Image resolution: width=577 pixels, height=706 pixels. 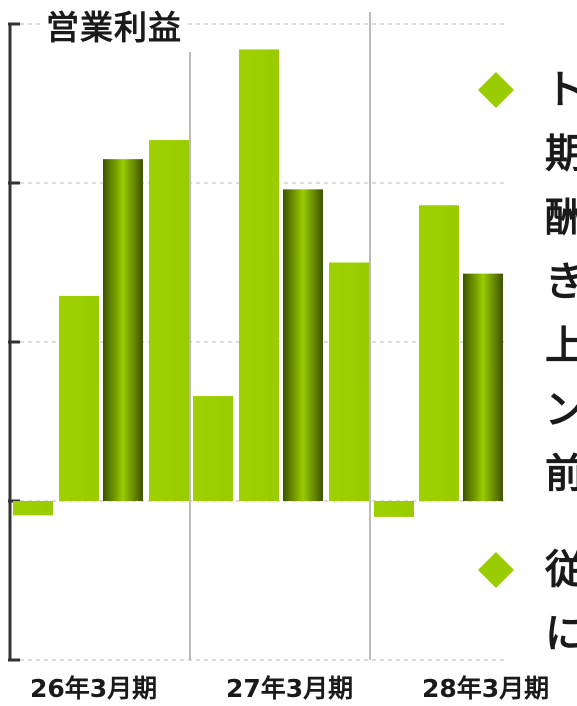 I want to click on bullet-text-1: ト期酬き上ン前, so click(x=561, y=282).